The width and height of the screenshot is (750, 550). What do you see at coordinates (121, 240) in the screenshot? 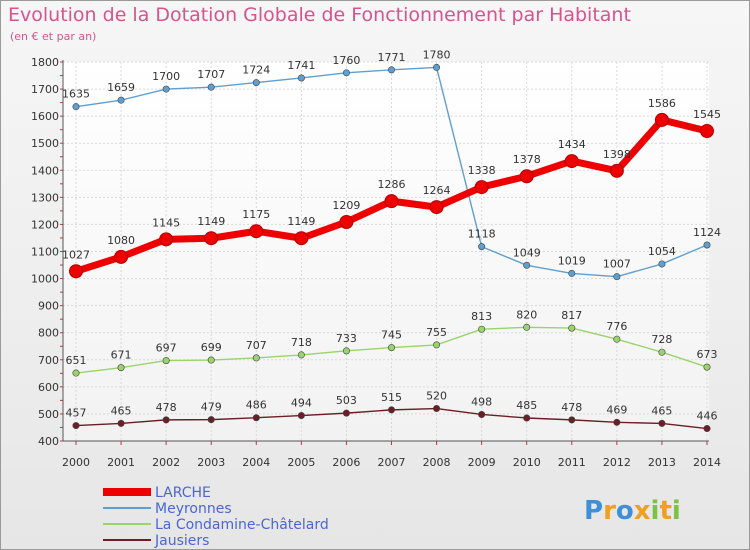
I see `data-label: 1080` at bounding box center [121, 240].